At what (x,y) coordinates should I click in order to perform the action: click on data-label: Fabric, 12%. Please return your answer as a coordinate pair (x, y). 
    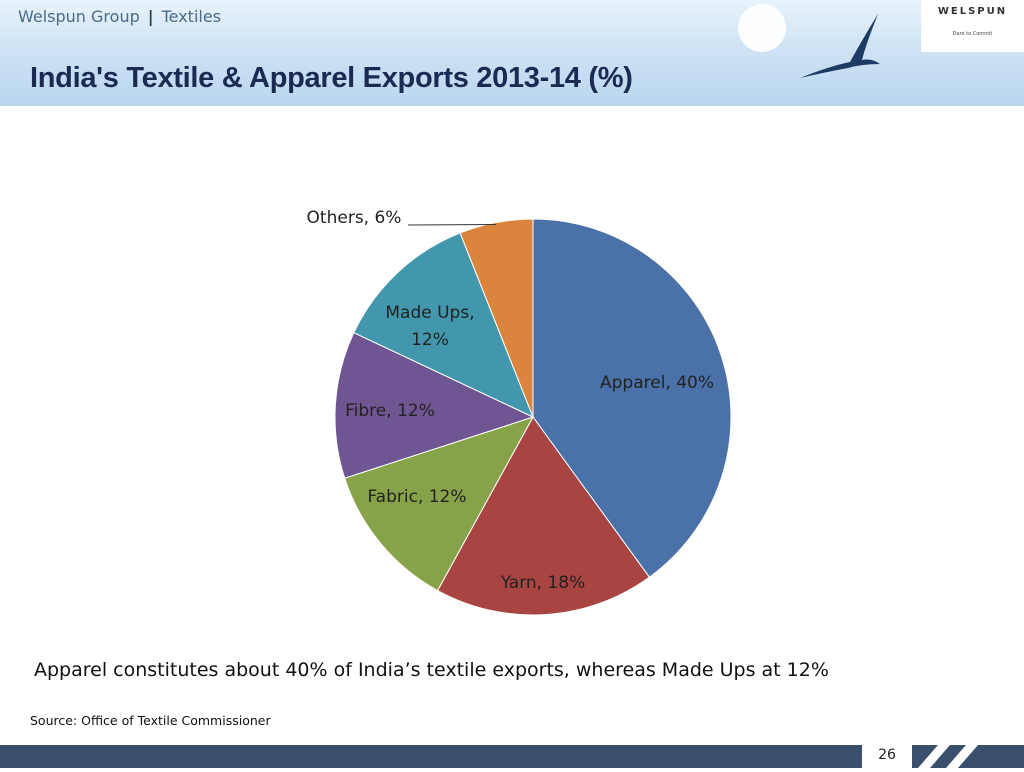
    Looking at the image, I should click on (417, 497).